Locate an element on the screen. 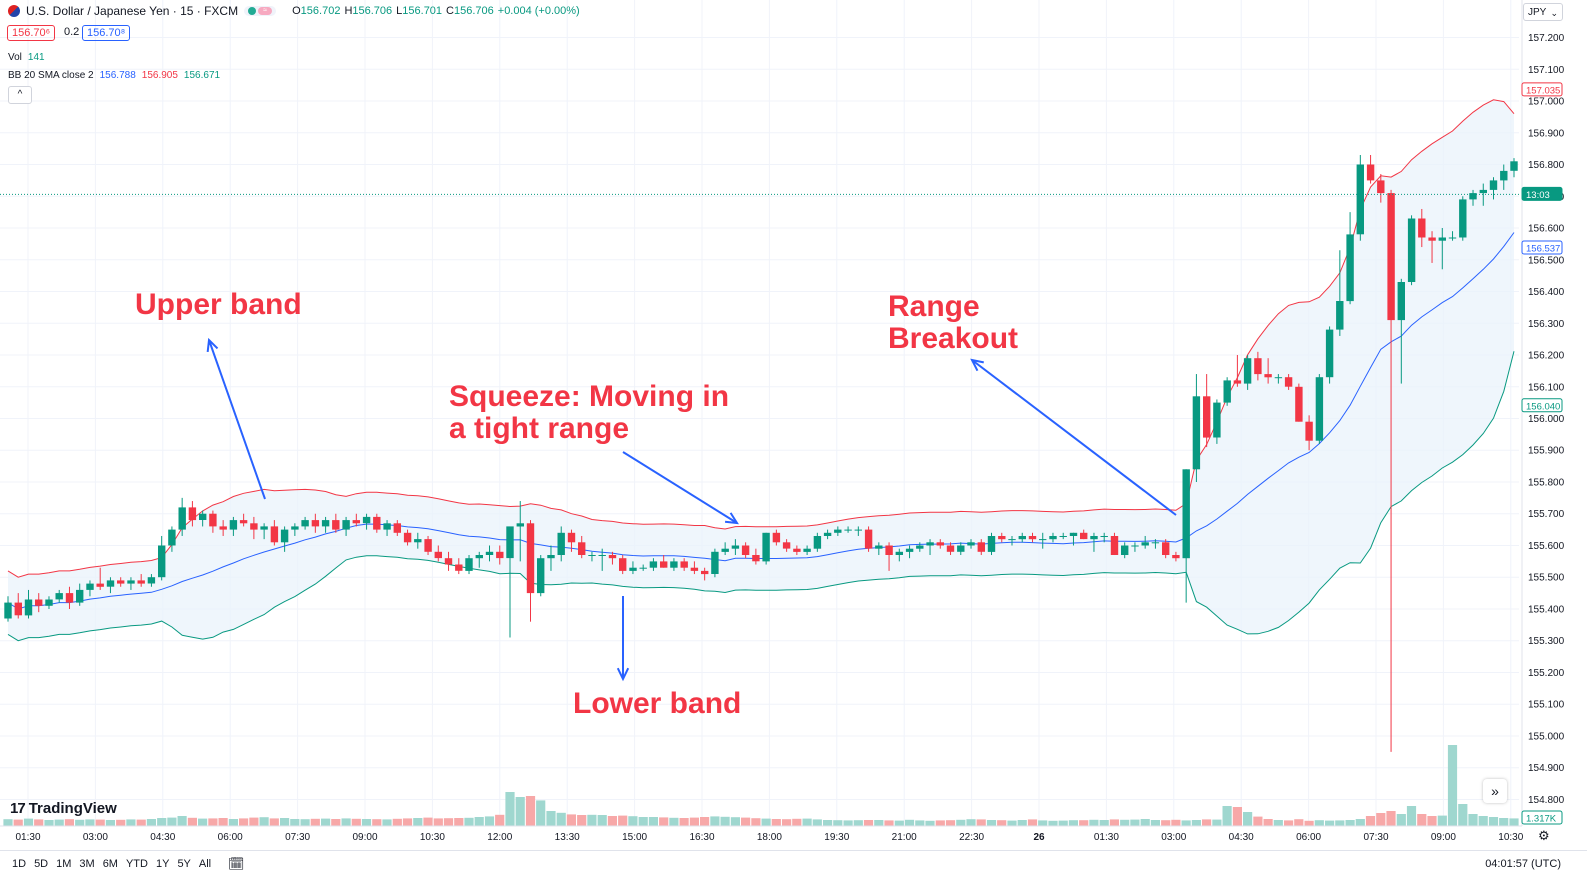 The image size is (1587, 888). price-tick-label: 157.200 is located at coordinates (1546, 38).